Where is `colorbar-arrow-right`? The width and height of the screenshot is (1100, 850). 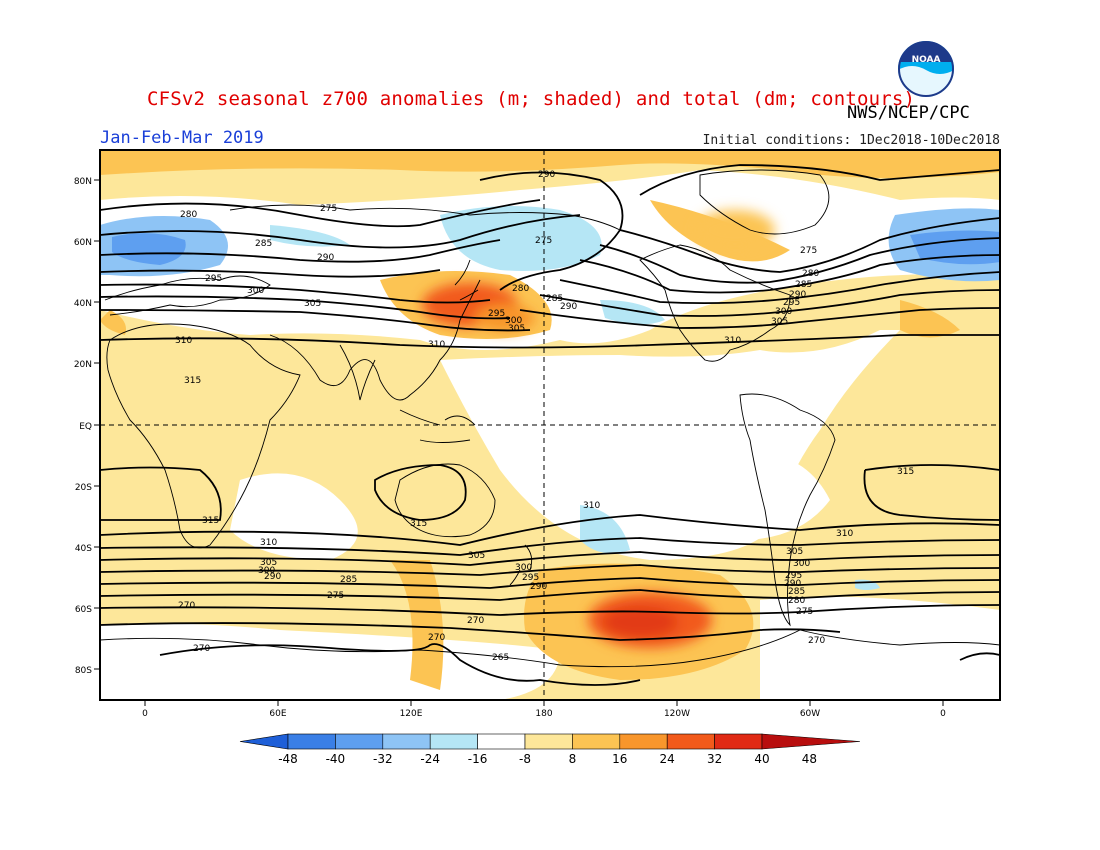 colorbar-arrow-right is located at coordinates (811, 741).